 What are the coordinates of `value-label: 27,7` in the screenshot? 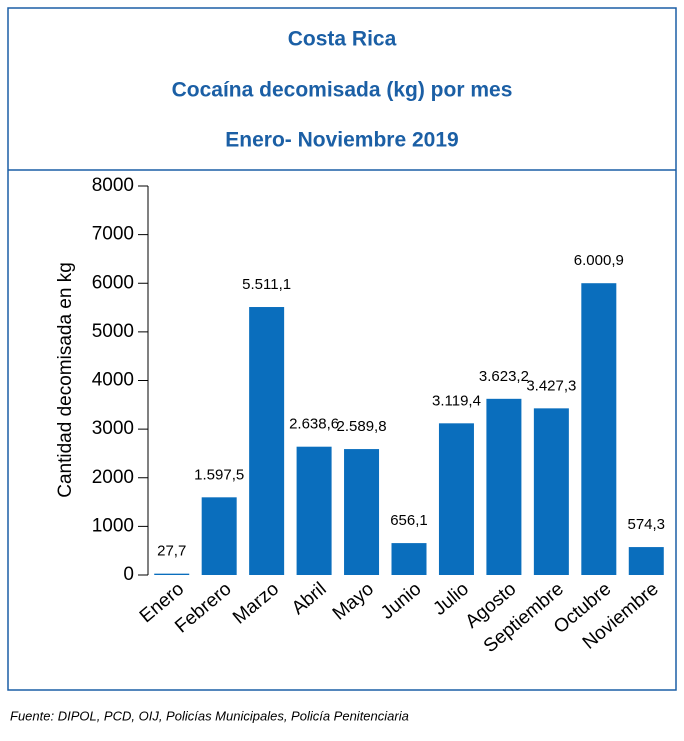 It's located at (171, 551).